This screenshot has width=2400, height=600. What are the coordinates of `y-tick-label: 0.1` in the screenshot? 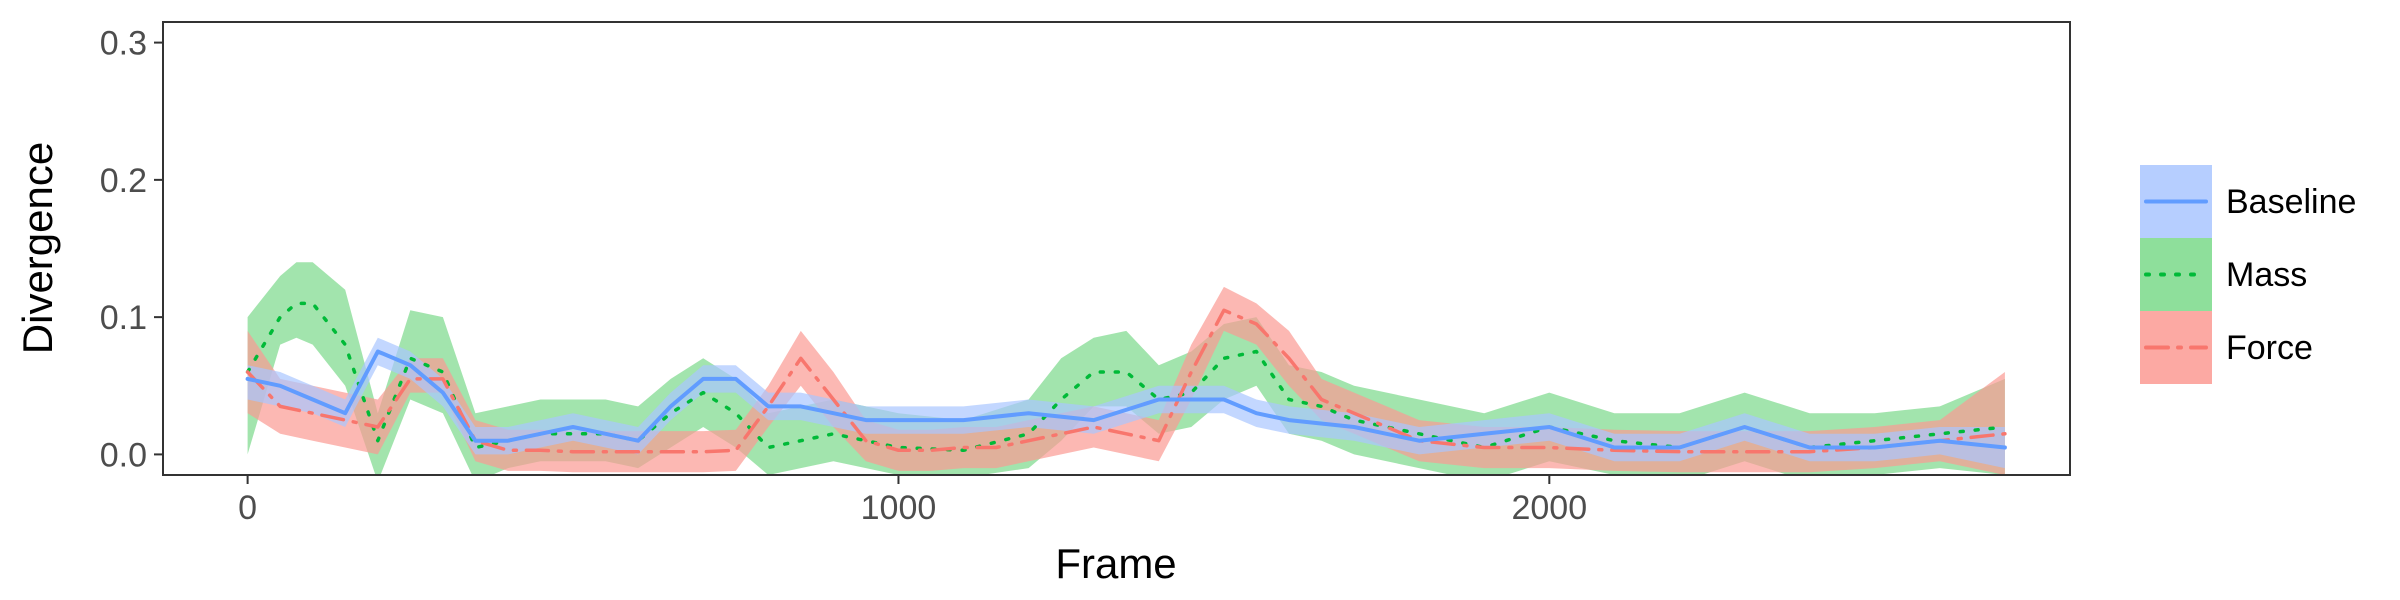 It's located at (123, 318).